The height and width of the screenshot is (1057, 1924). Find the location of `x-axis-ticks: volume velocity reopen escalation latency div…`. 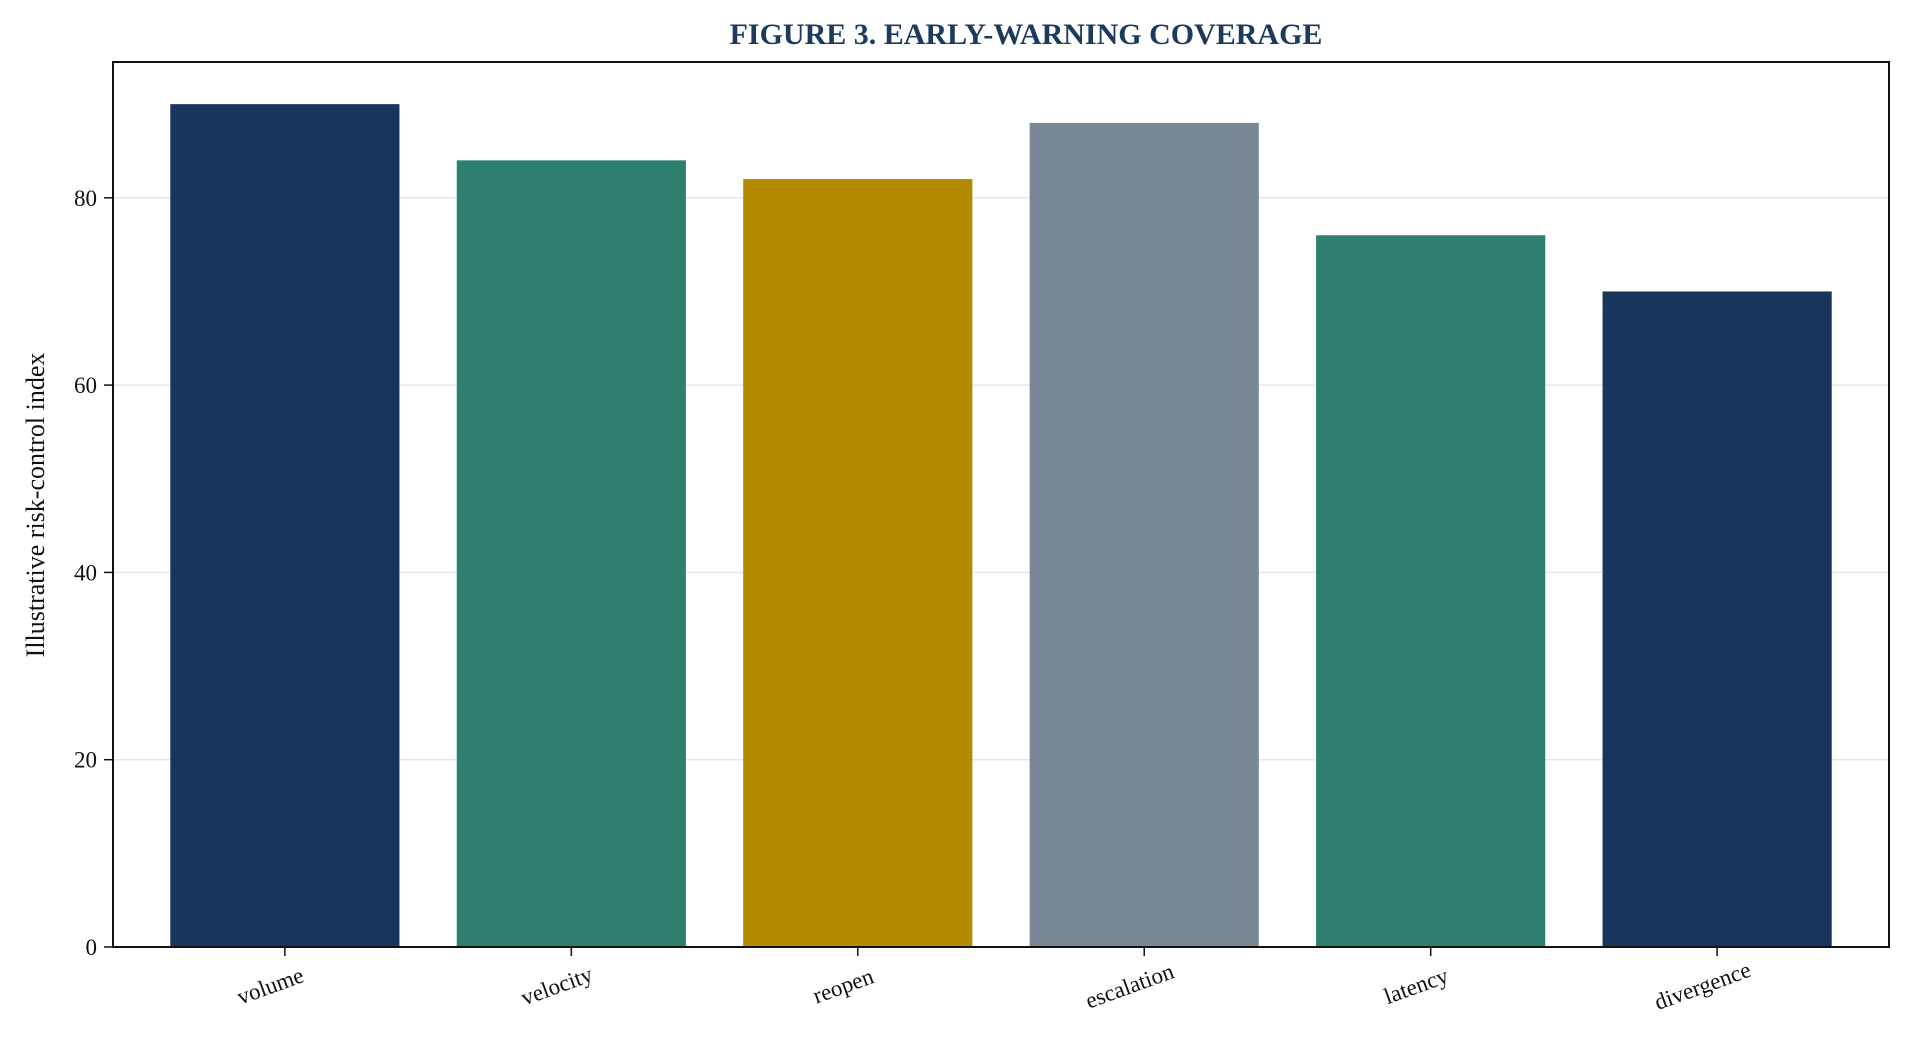

x-axis-ticks: volume velocity reopen escalation latency div… is located at coordinates (994, 981).